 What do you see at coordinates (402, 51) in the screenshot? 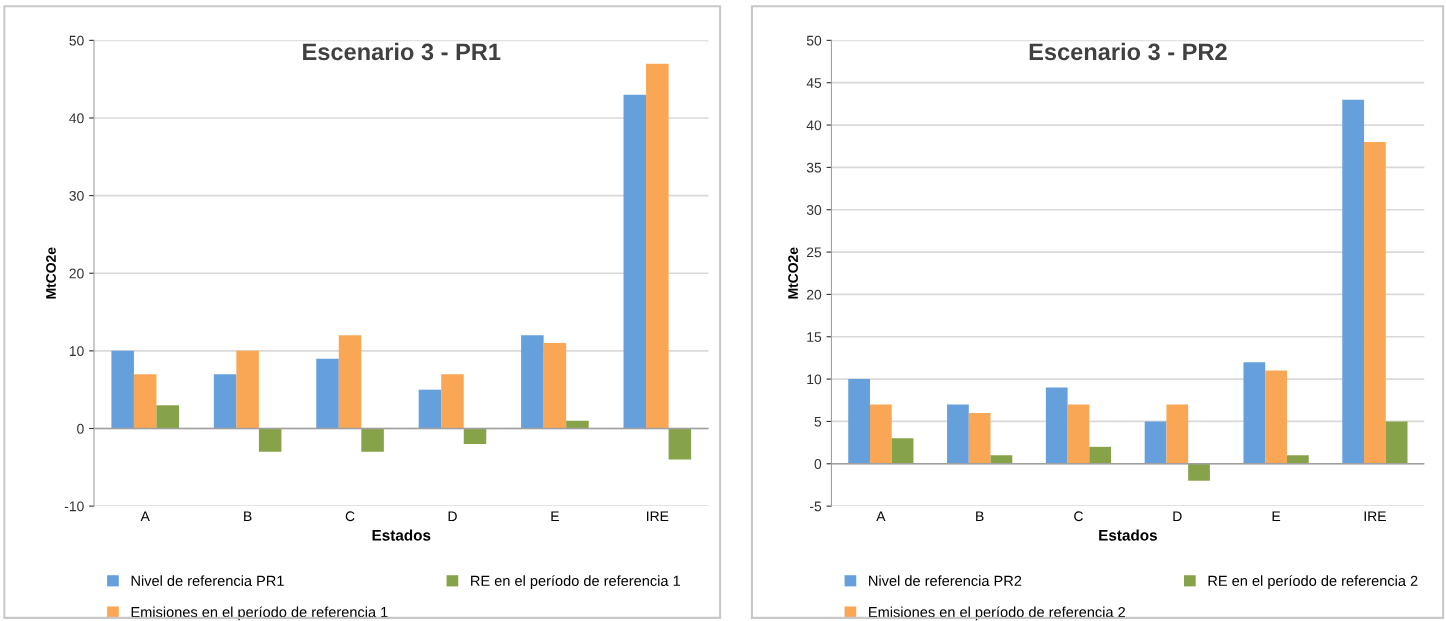
I see `chart-title: Escenario 3 - PR1` at bounding box center [402, 51].